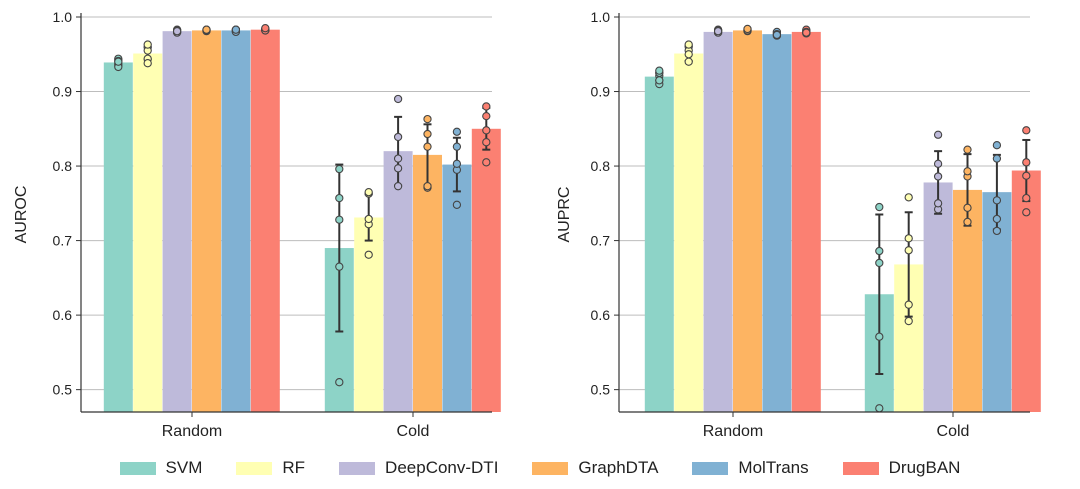 This screenshot has height=489, width=1080. I want to click on y-axis-label: AUROC, so click(21, 215).